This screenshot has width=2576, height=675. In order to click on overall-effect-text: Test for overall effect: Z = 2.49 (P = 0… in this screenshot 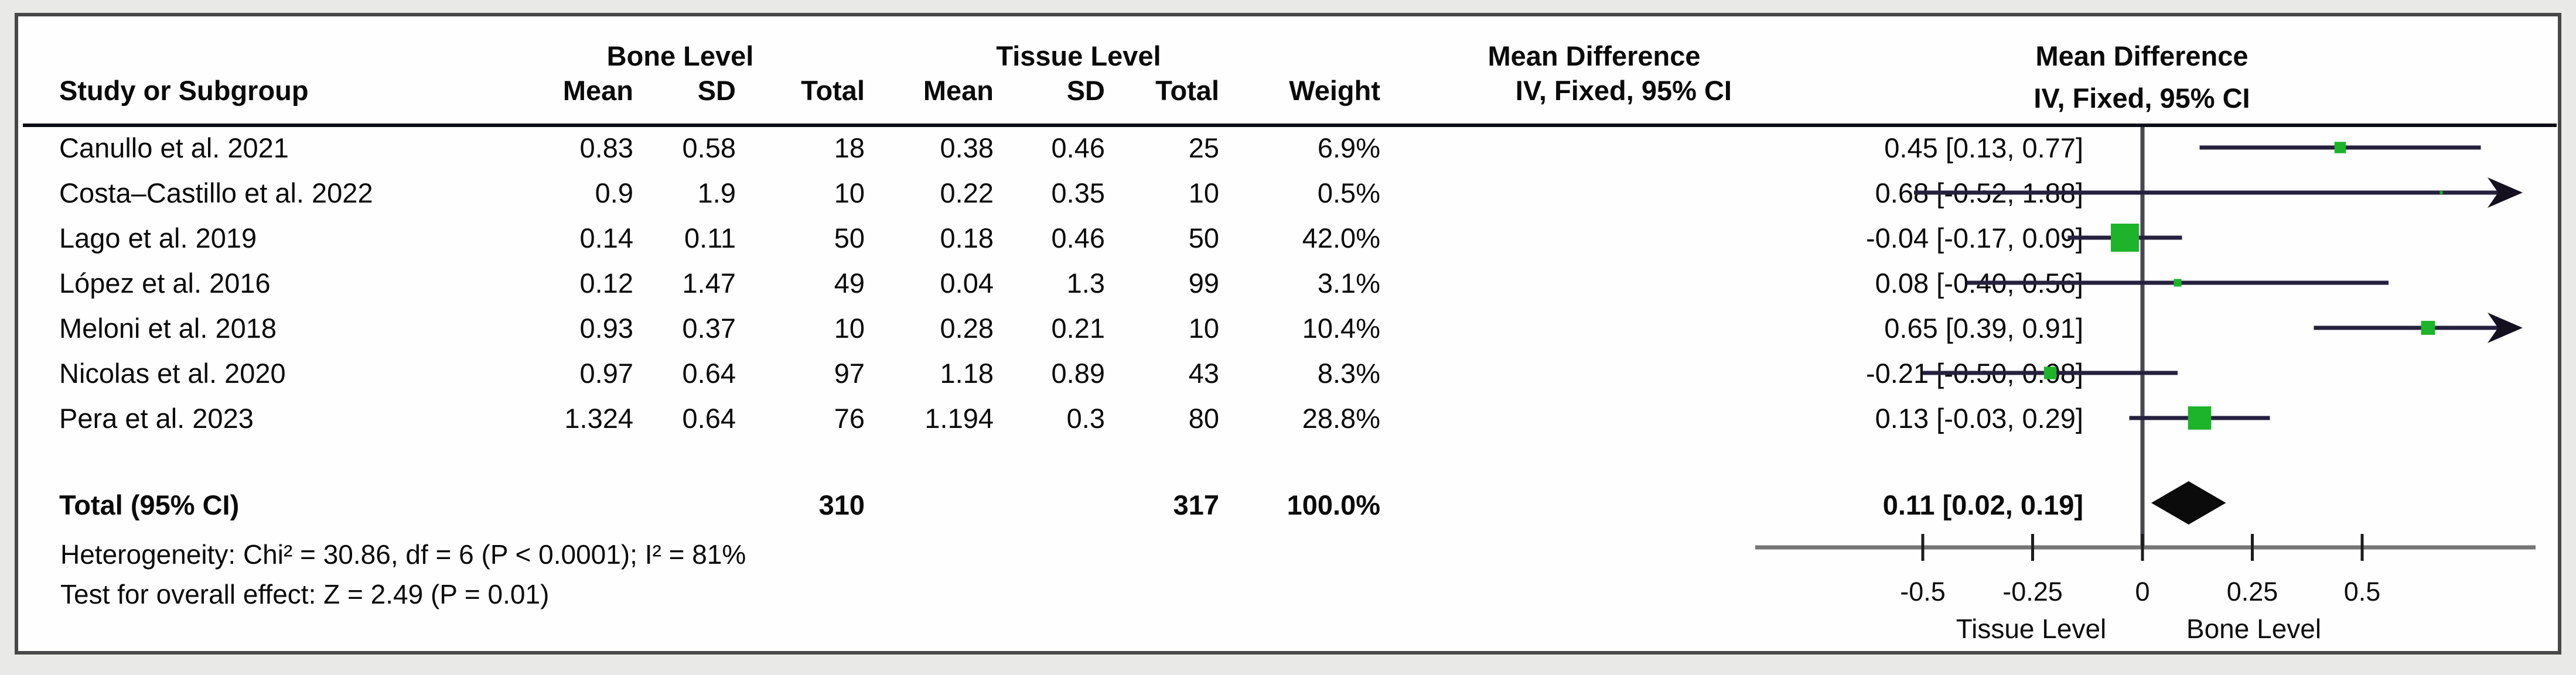, I will do `click(305, 594)`.